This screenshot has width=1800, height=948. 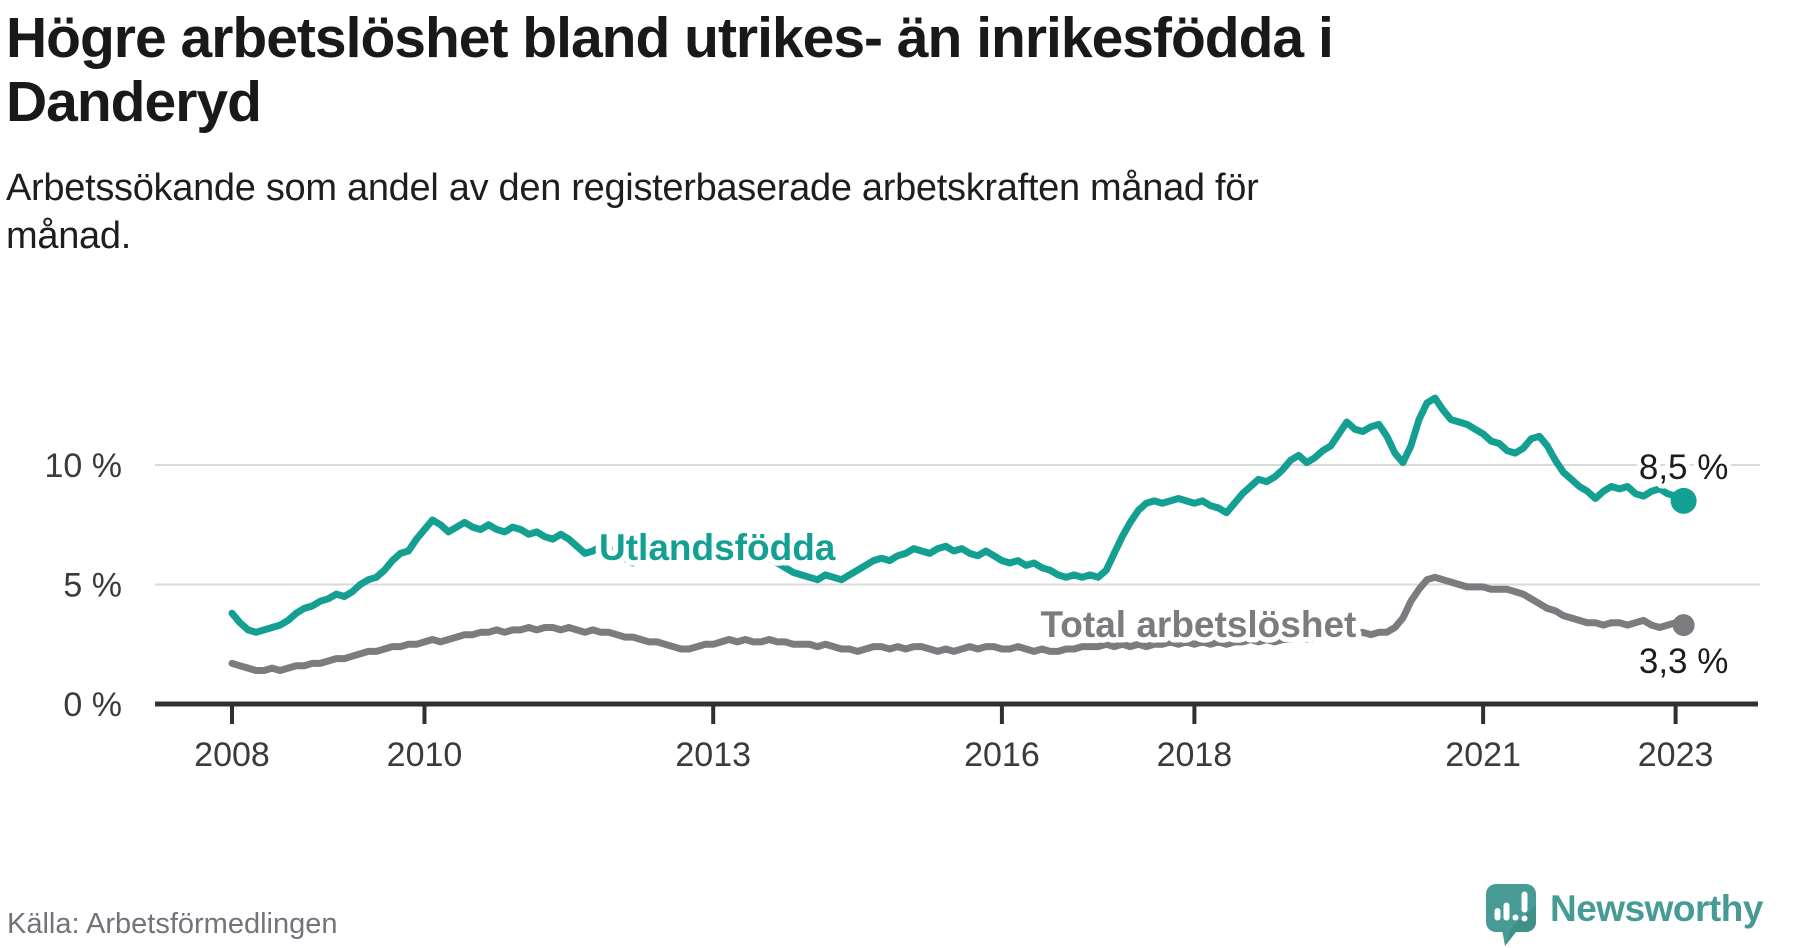 I want to click on y-tick-label: 0 %, so click(x=92, y=705).